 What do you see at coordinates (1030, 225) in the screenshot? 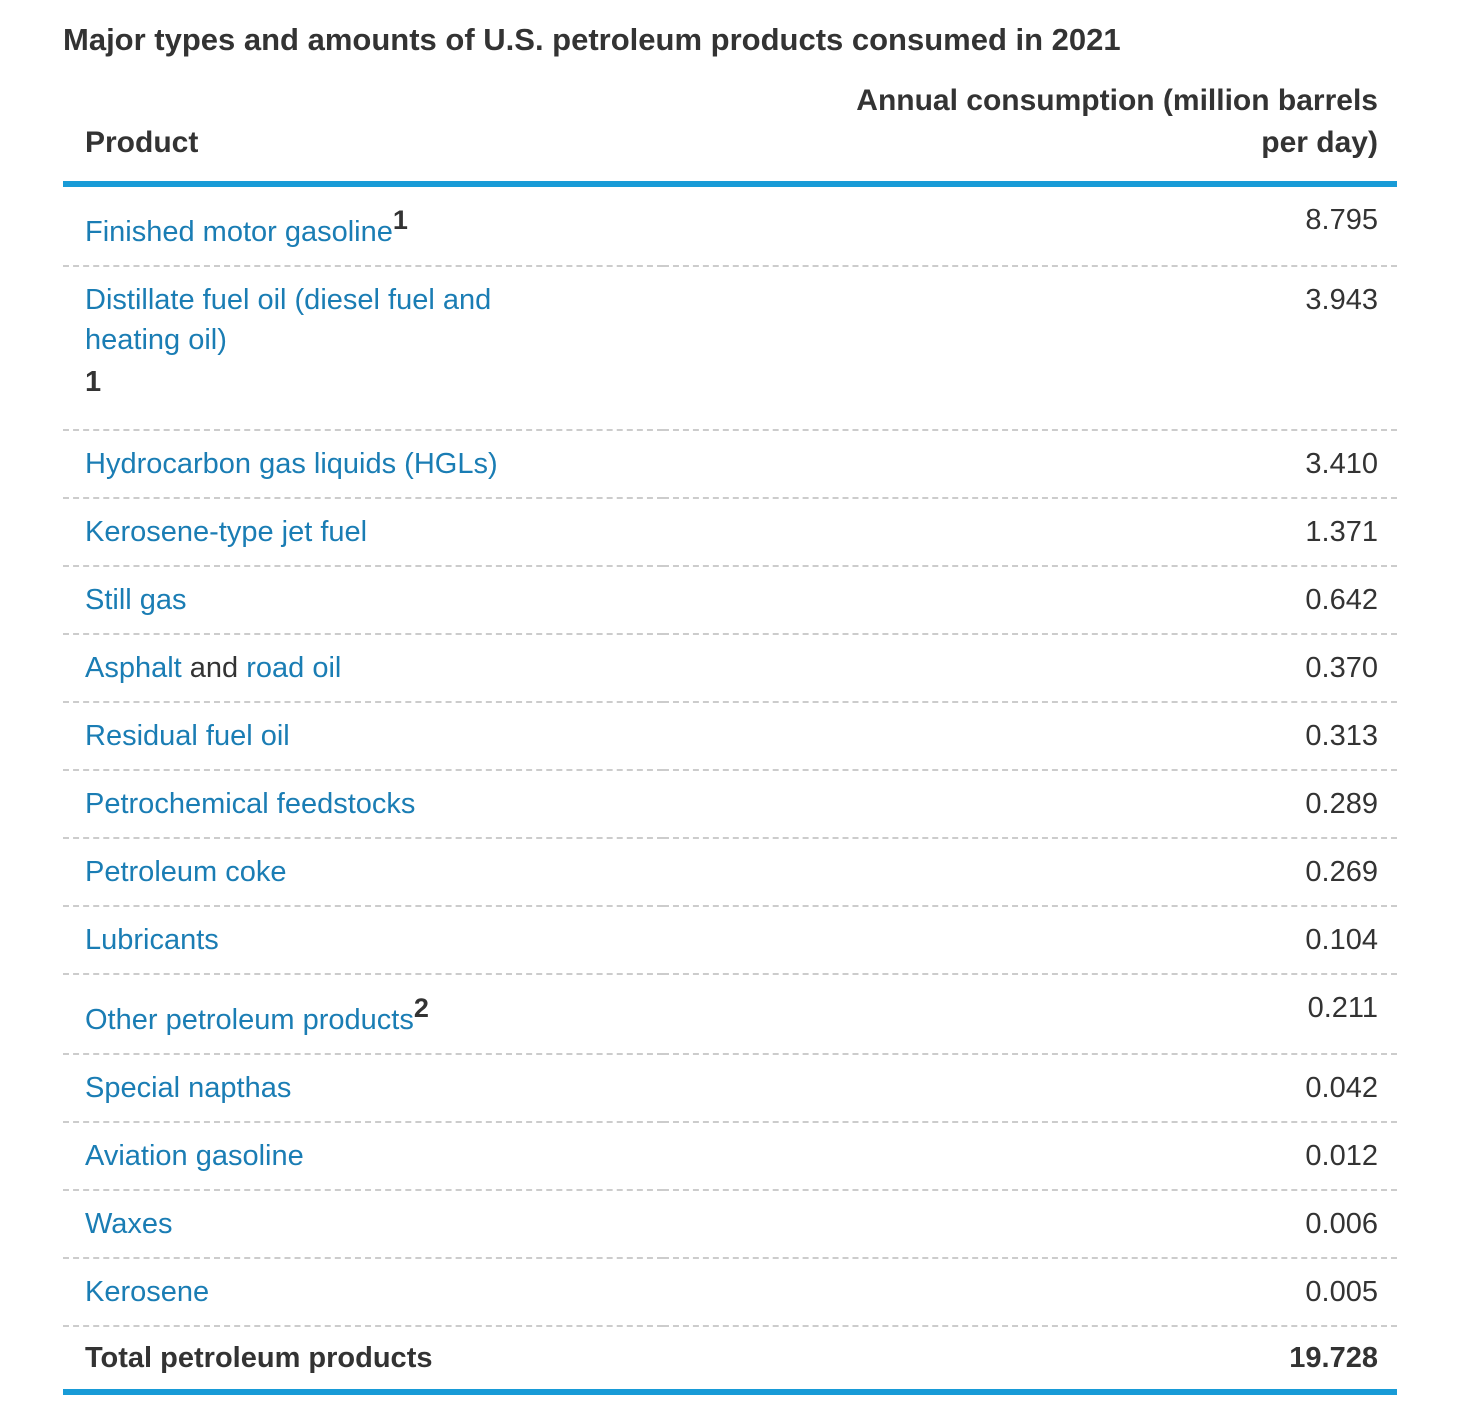
I see `consumption-value: 8.795` at bounding box center [1030, 225].